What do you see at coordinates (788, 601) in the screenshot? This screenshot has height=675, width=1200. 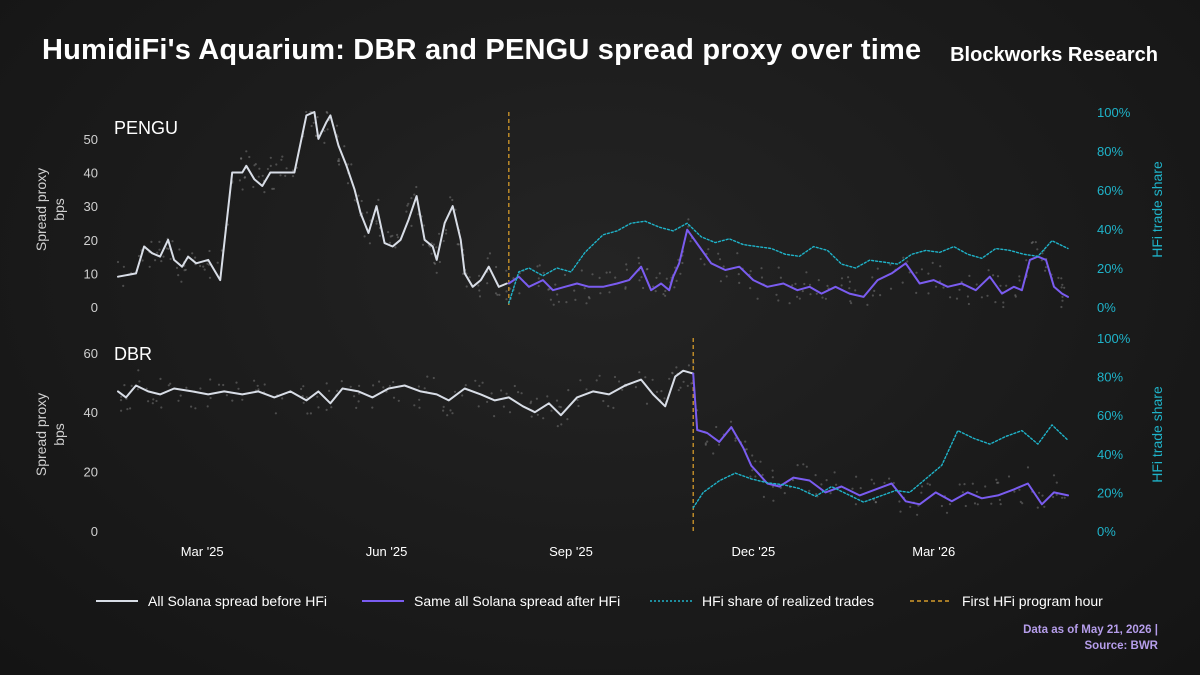 I see `legend-label: HFi share of realized trades` at bounding box center [788, 601].